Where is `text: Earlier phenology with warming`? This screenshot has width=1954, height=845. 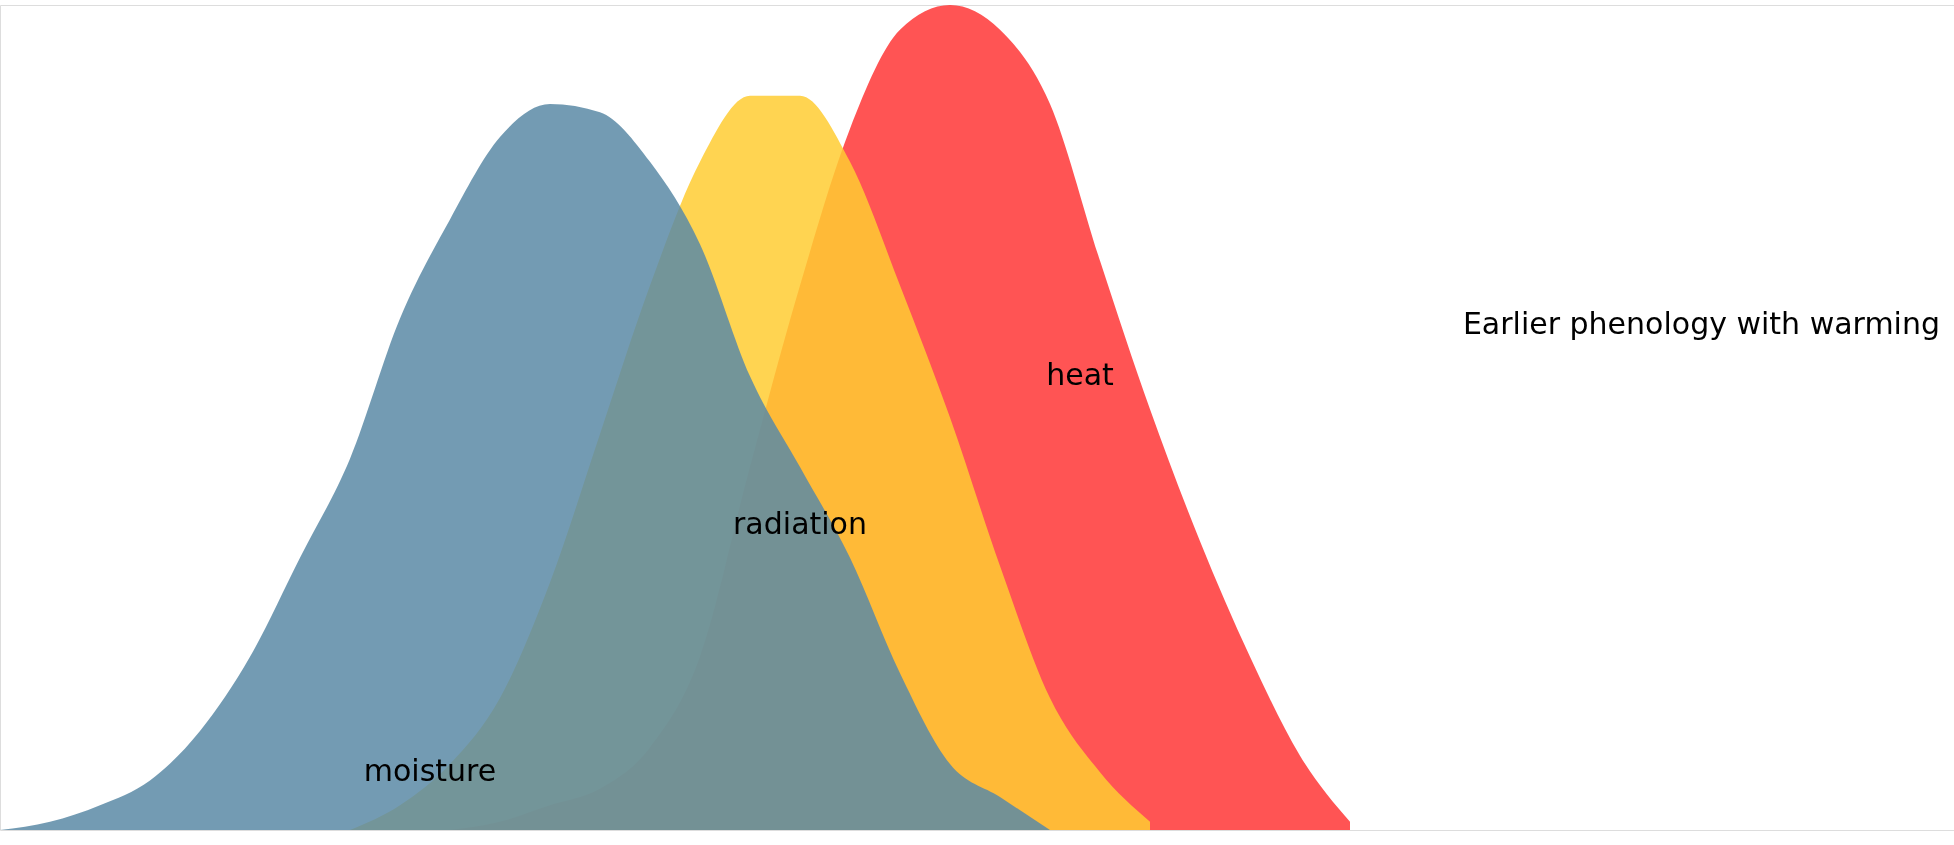
text: Earlier phenology with warming is located at coordinates (1701, 323).